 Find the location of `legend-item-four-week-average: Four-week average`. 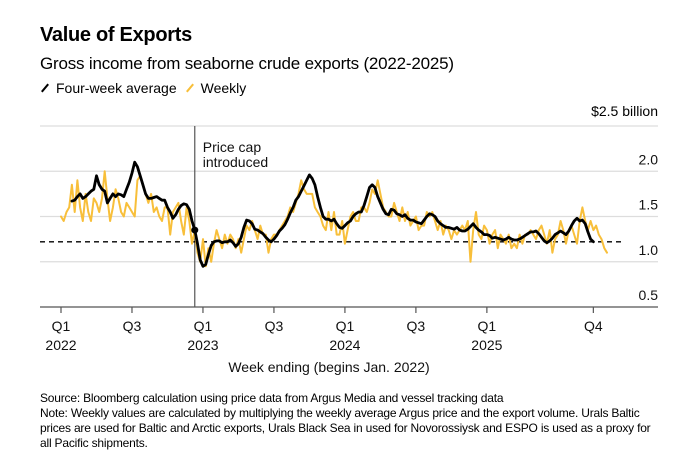

legend-item-four-week-average: Four-week average is located at coordinates (108, 88).